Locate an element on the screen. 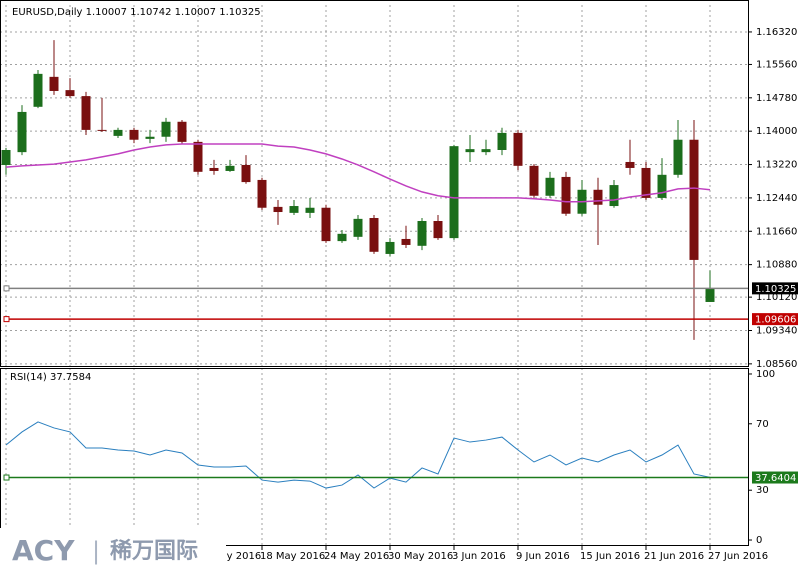  x-tick-label: 9 Jun 2016 is located at coordinates (543, 556).